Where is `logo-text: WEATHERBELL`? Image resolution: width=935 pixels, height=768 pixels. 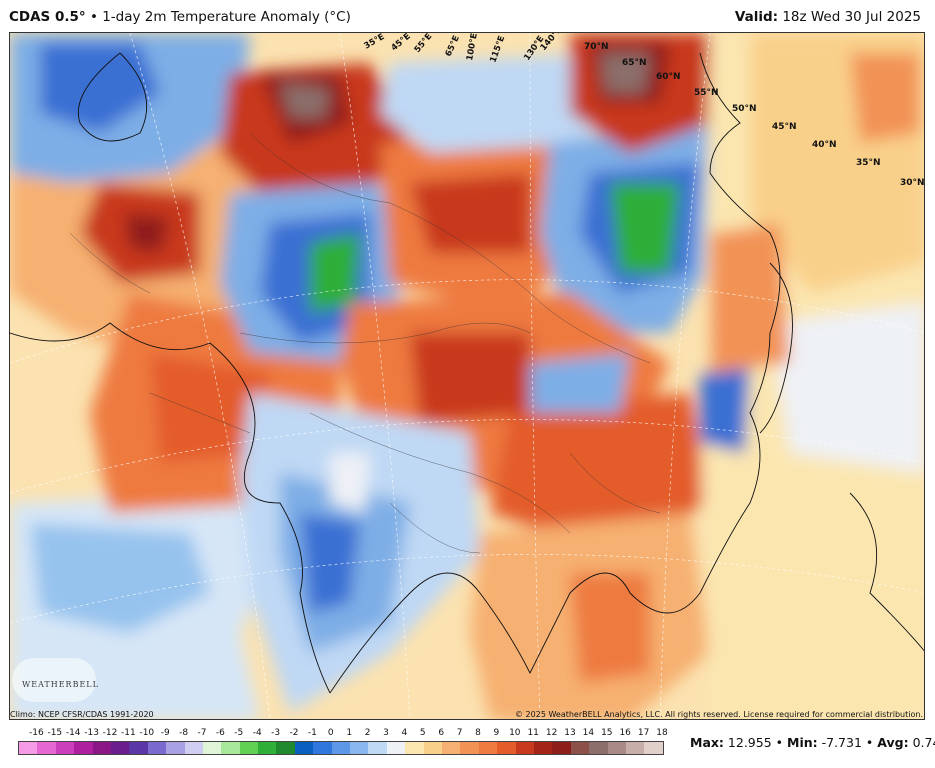
logo-text: WEATHERBELL is located at coordinates (60, 684).